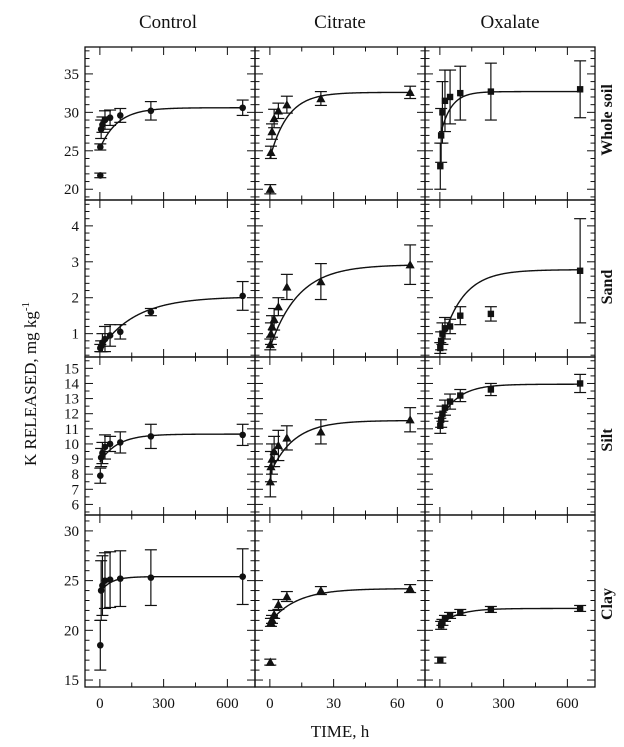  I want to click on y-tick-label: 10, so click(71, 445).